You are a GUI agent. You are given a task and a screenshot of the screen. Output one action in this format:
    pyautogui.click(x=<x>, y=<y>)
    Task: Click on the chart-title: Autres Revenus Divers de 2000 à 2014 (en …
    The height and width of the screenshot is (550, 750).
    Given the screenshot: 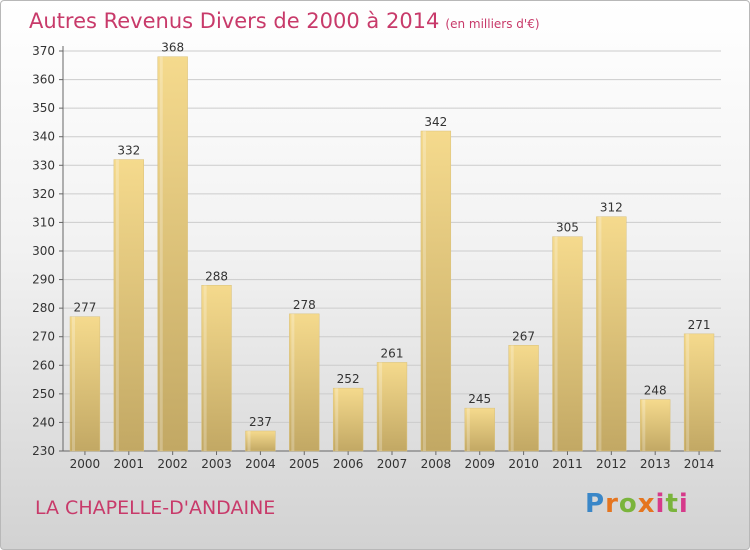 What is the action you would take?
    pyautogui.click(x=284, y=21)
    